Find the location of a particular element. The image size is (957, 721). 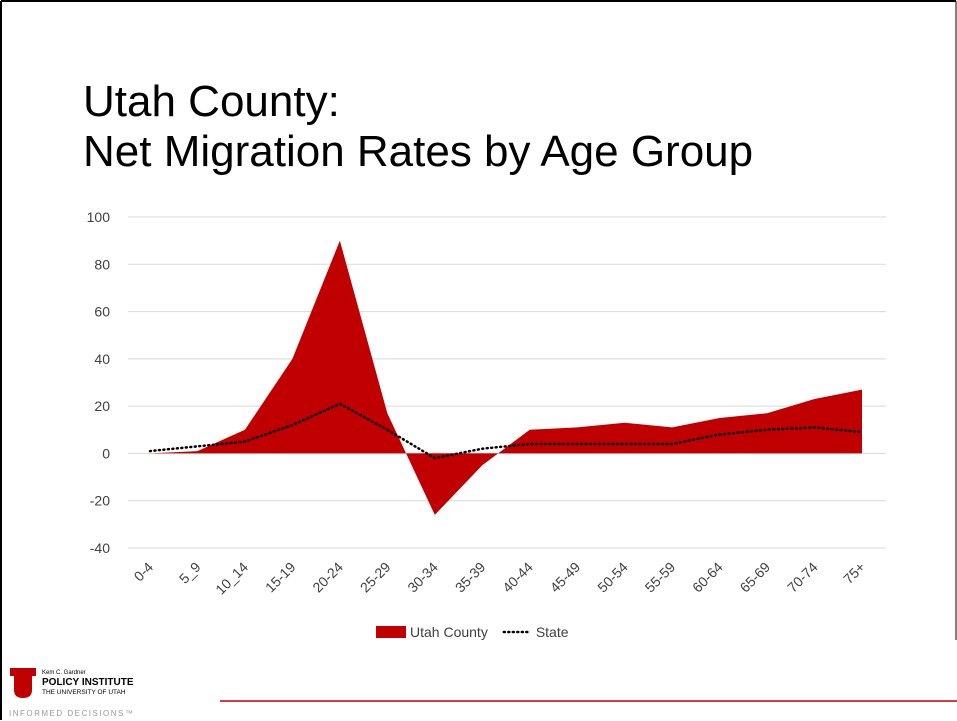

logo-university: THE UNIVERSITY OF UTAH is located at coordinates (84, 692).